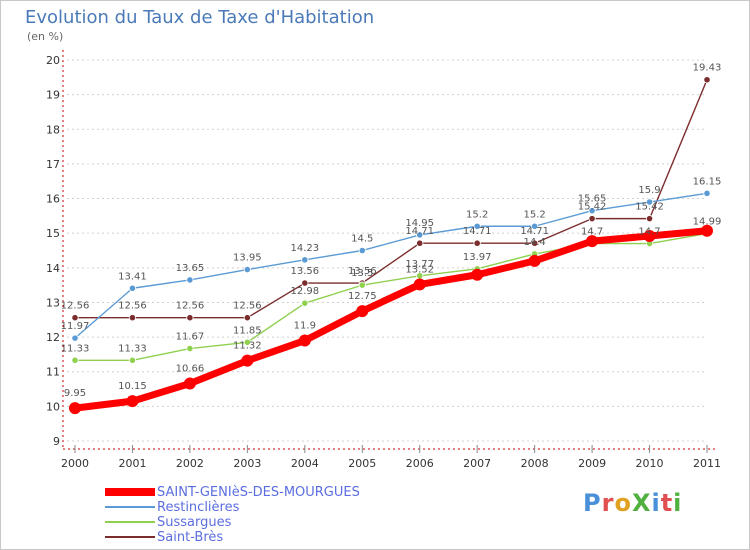  What do you see at coordinates (194, 522) in the screenshot?
I see `legend-label: Sussargues` at bounding box center [194, 522].